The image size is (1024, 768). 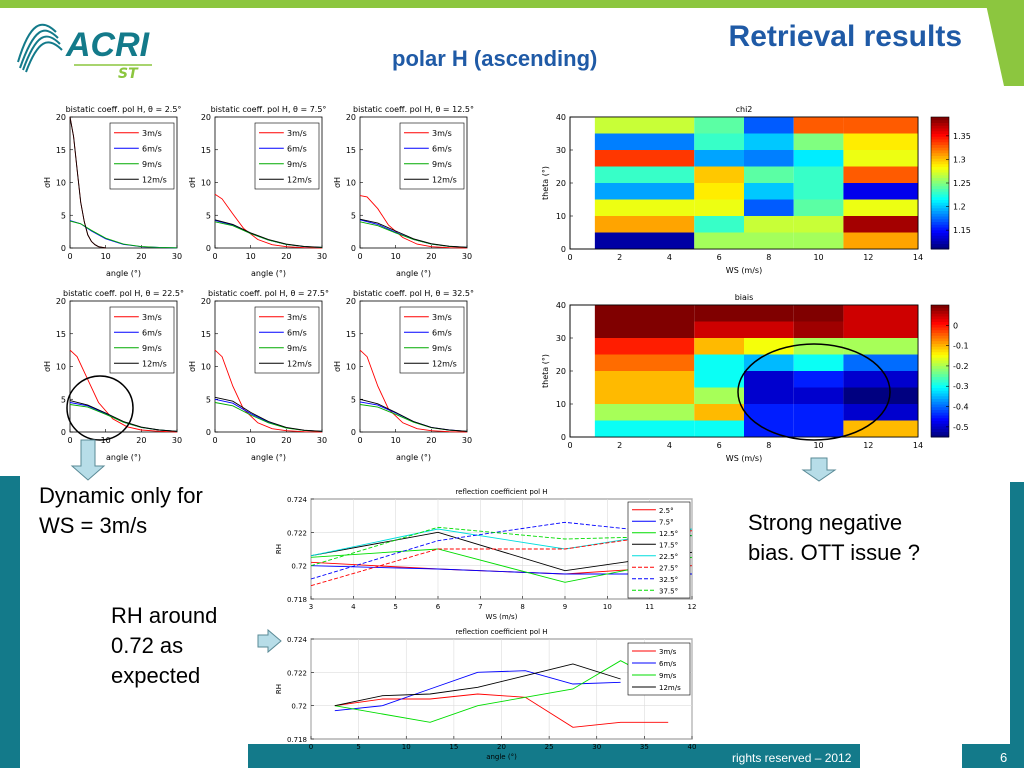 What do you see at coordinates (351, 183) in the screenshot?
I see `bistatic-3-y-tick-label: 10` at bounding box center [351, 183].